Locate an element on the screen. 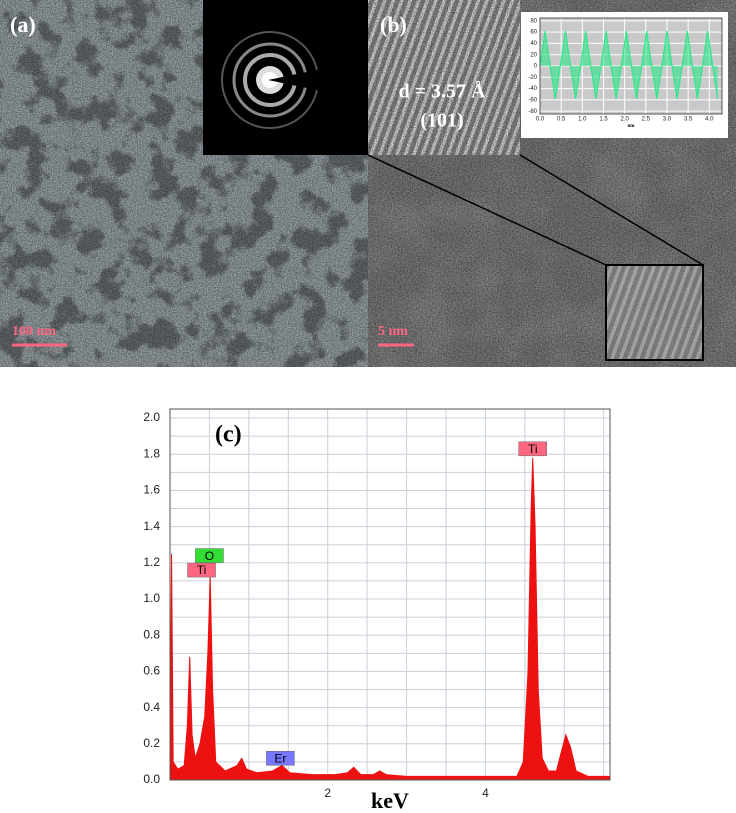 This screenshot has width=736, height=813. peak-label: O is located at coordinates (209, 556).